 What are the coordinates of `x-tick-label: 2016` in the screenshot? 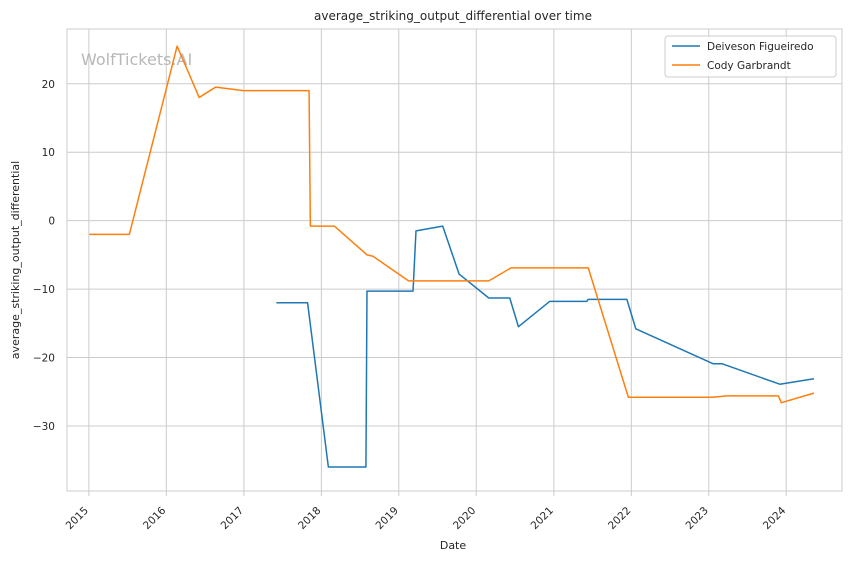 It's located at (155, 518).